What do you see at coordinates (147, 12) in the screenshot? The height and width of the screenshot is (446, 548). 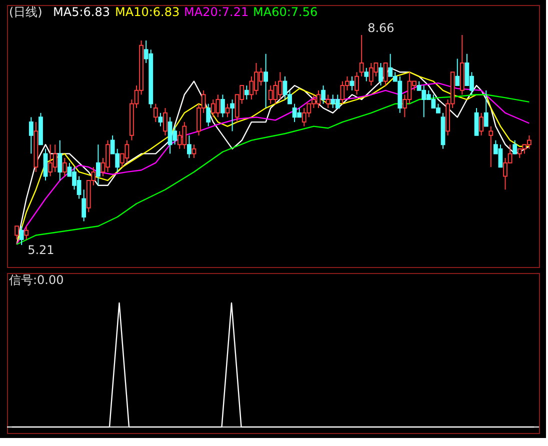 I see `text: MA10:6.83` at bounding box center [147, 12].